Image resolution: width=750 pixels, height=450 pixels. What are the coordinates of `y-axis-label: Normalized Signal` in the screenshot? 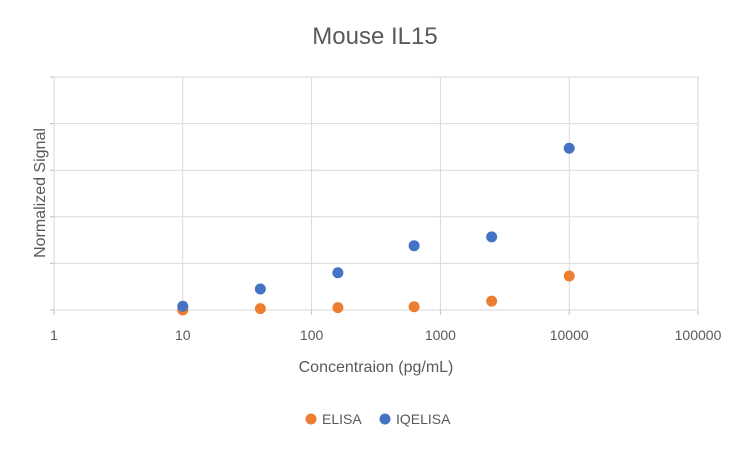 It's located at (40, 193).